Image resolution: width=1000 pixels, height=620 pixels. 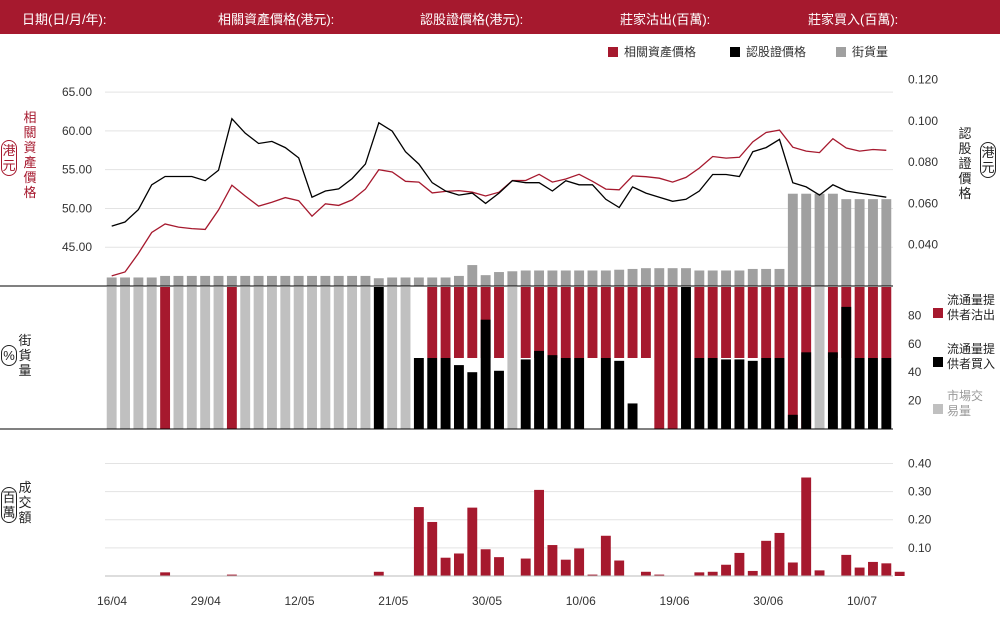 I want to click on x-tick-label: 29/04, so click(x=206, y=601).